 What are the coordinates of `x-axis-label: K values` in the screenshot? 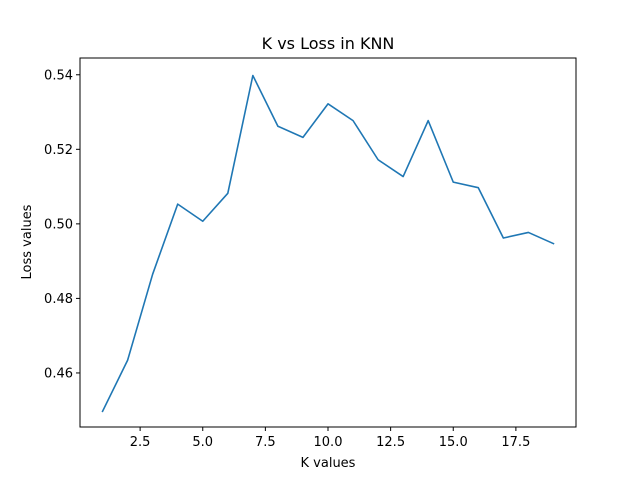 It's located at (328, 463).